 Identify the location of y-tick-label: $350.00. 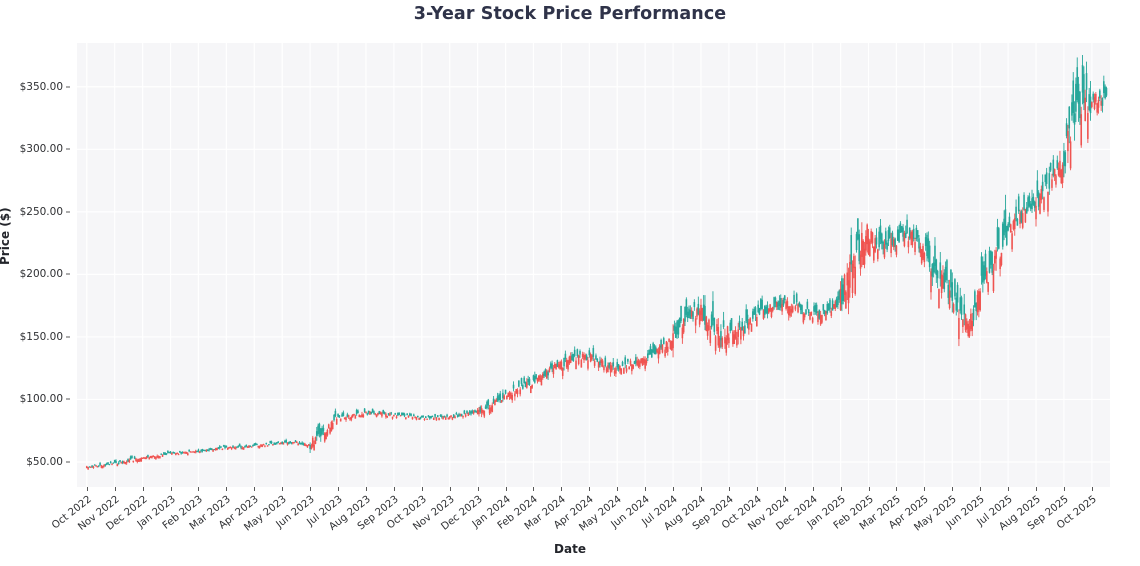
(41, 86).